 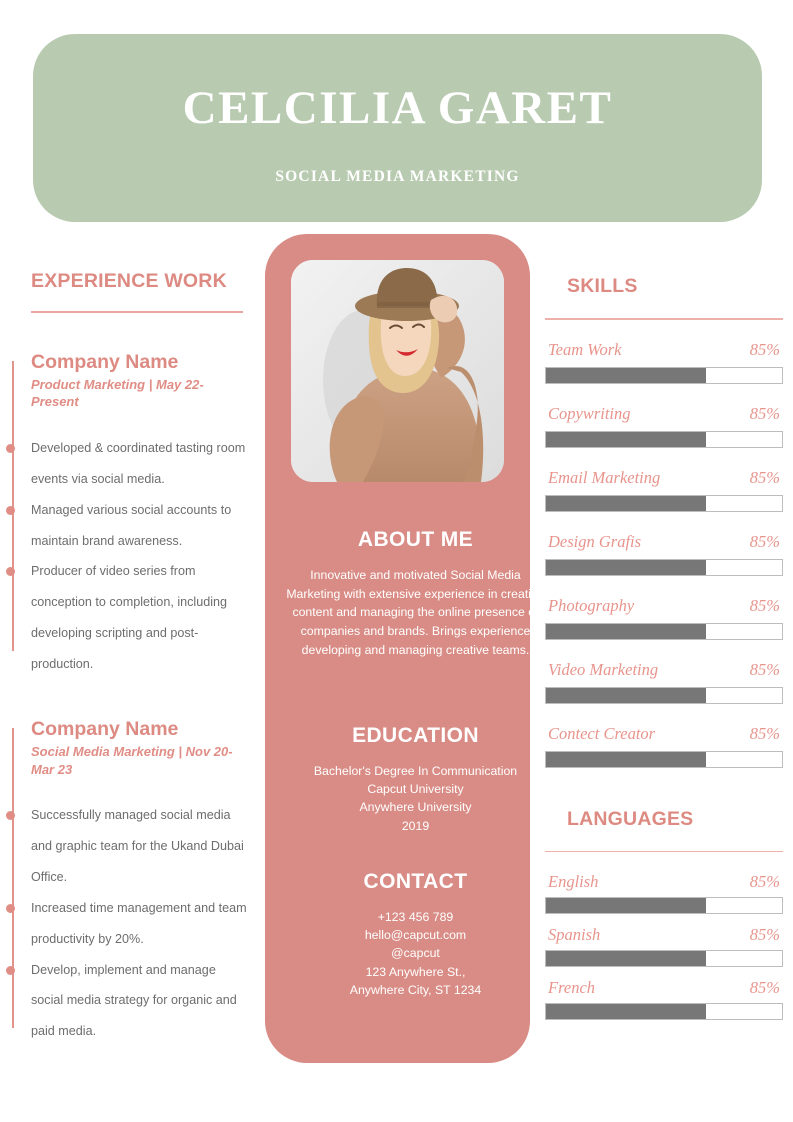 I want to click on language-item-label: French, so click(x=572, y=987).